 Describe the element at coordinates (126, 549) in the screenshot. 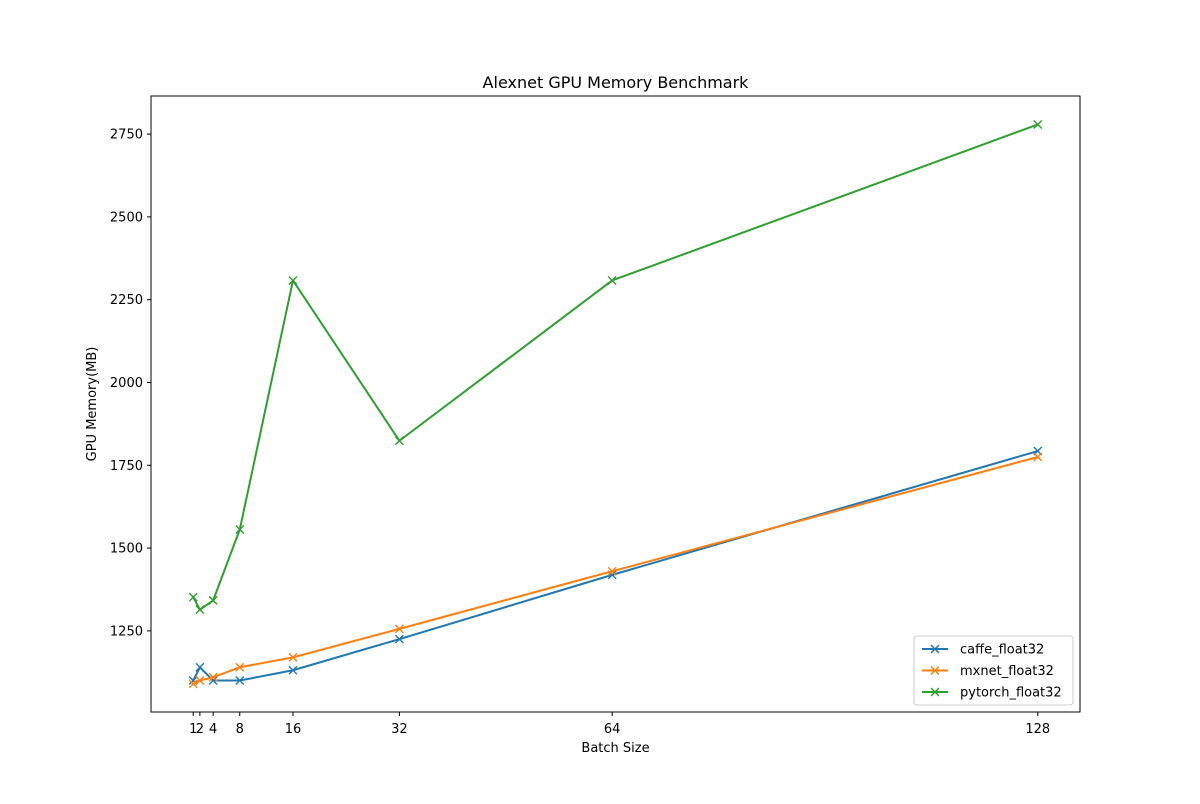

I see `y-tick-label: 1500` at that location.